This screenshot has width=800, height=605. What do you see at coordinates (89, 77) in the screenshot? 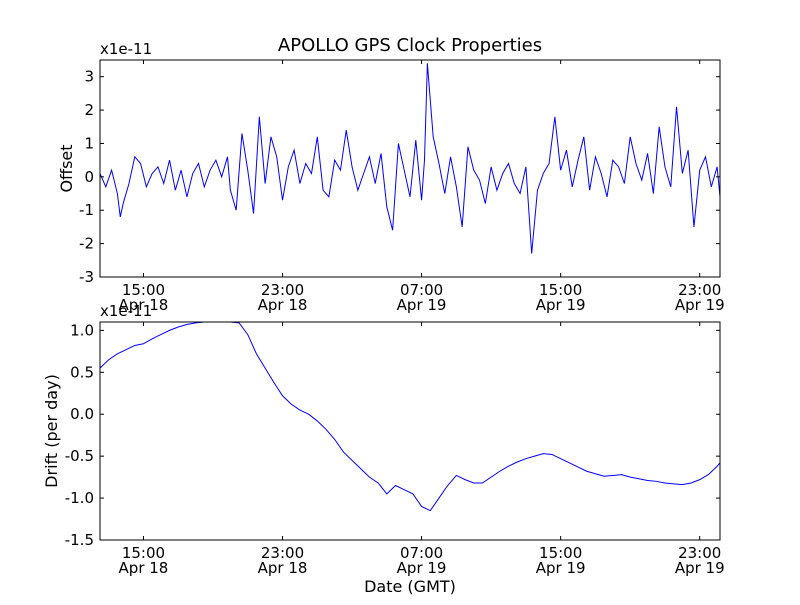
I see `y-tick-label: 3` at bounding box center [89, 77].